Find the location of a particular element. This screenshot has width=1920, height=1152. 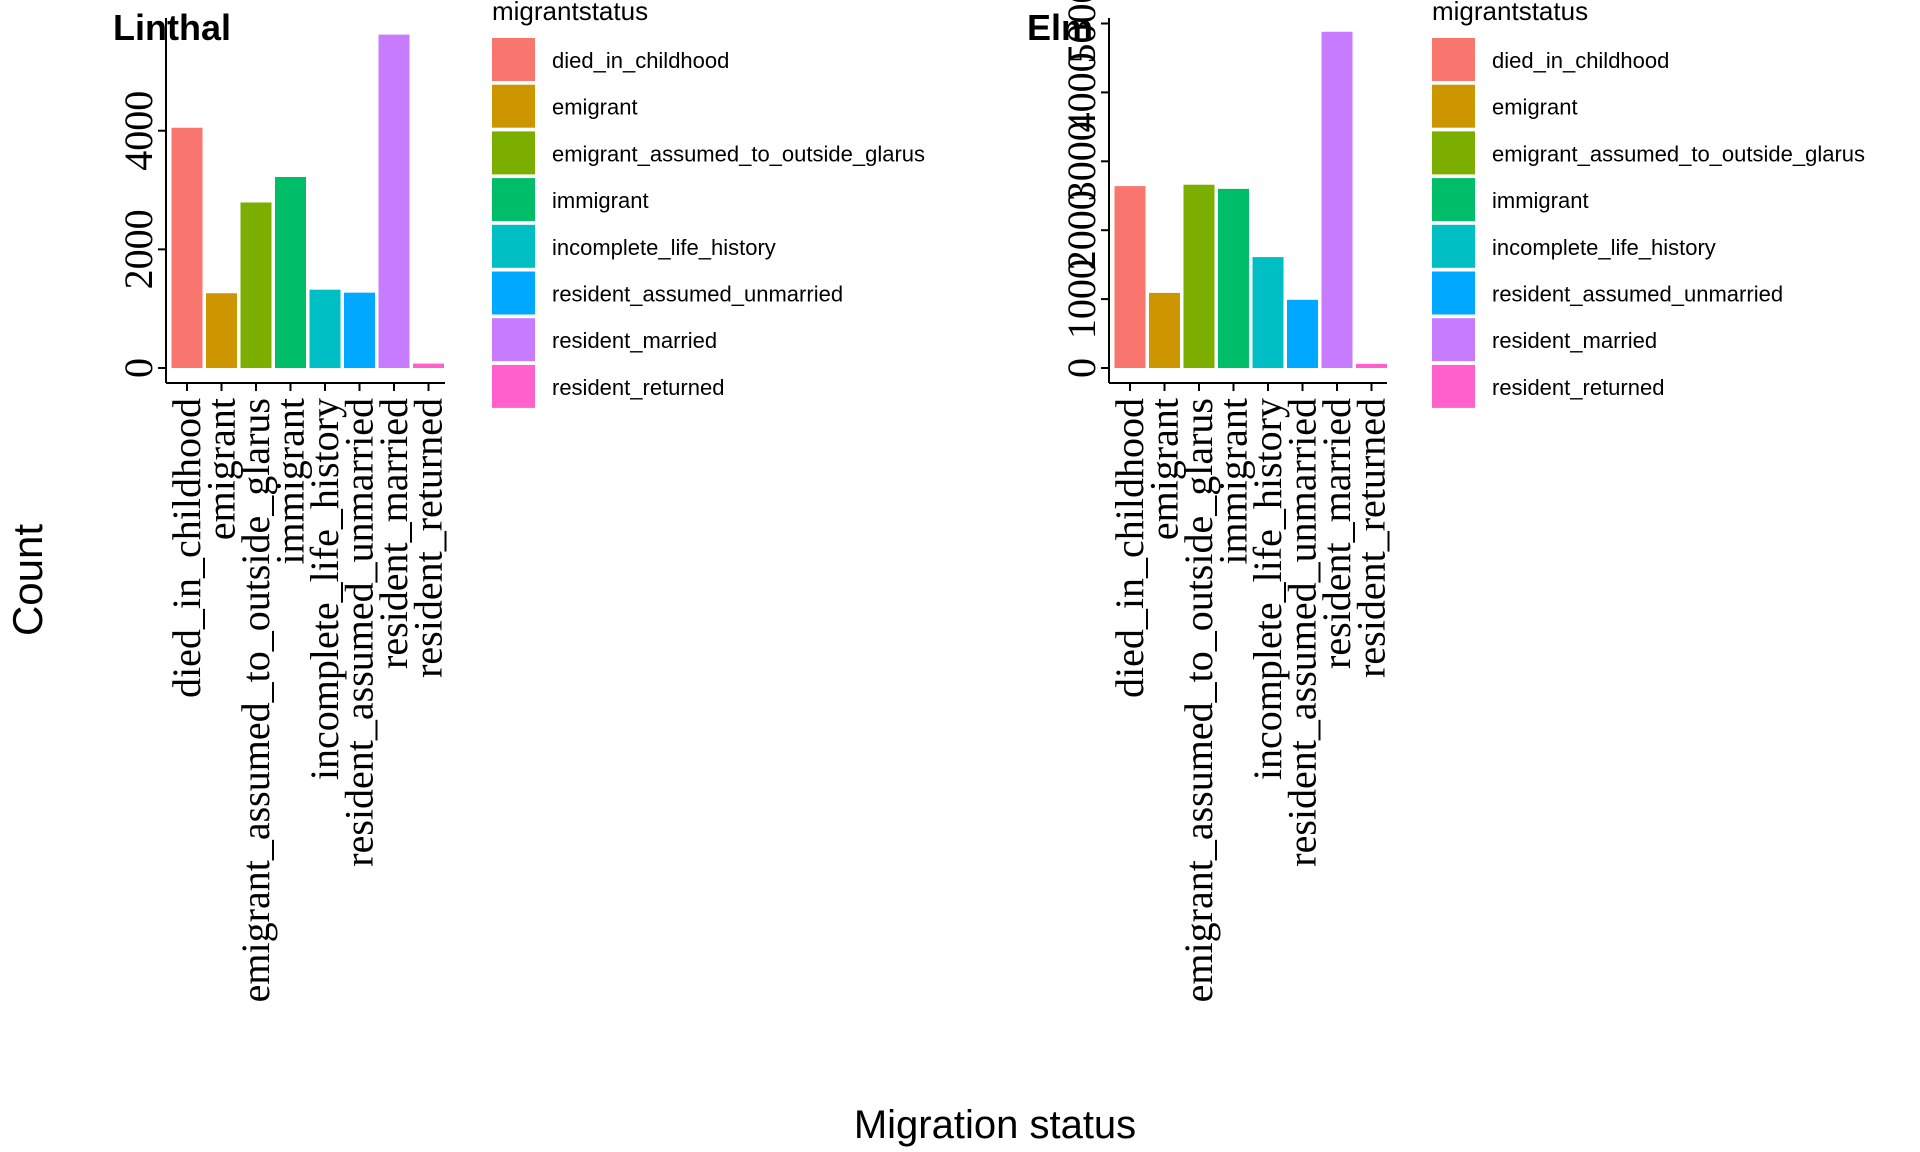

shared-x-axis-title: Migration status is located at coordinates (995, 1125).